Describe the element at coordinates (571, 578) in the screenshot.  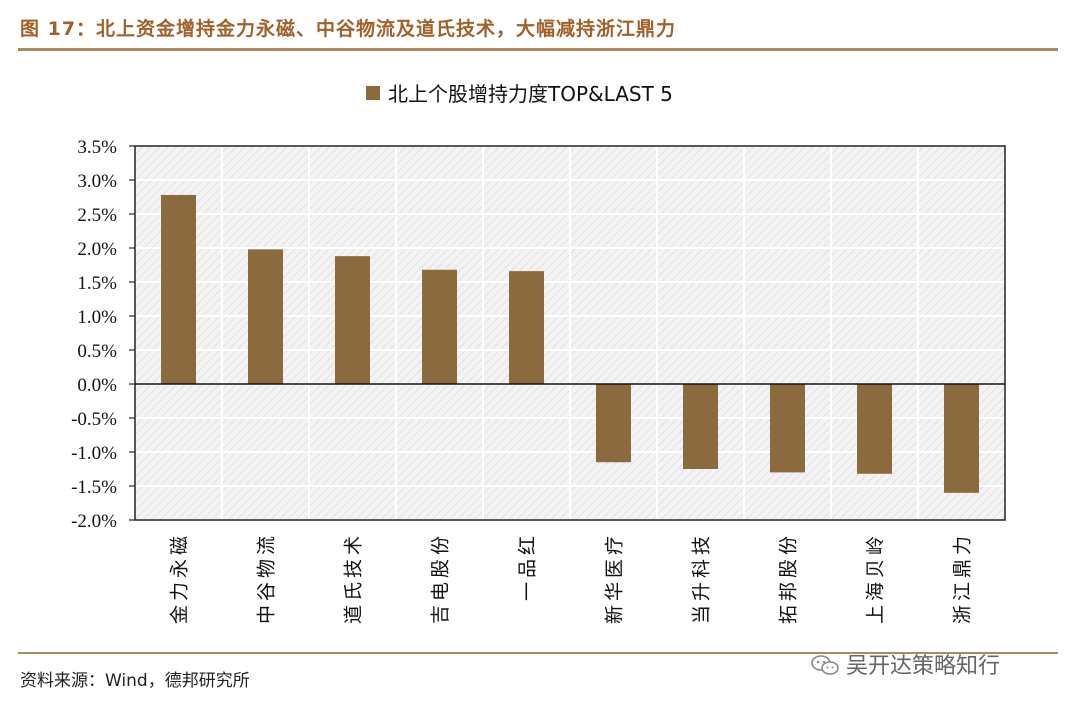
I see `x-axis-categories: 金力永磁 中谷物流 道氏技术 吉电股份 一品红 新华医疗 当升科技 拓邦股份 上海贝岭 浙江鼎力` at that location.